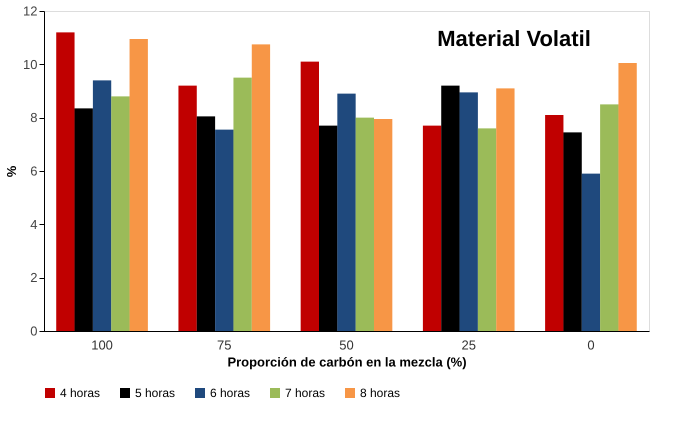 The image size is (676, 429). I want to click on x-tick-label: 50, so click(346, 345).